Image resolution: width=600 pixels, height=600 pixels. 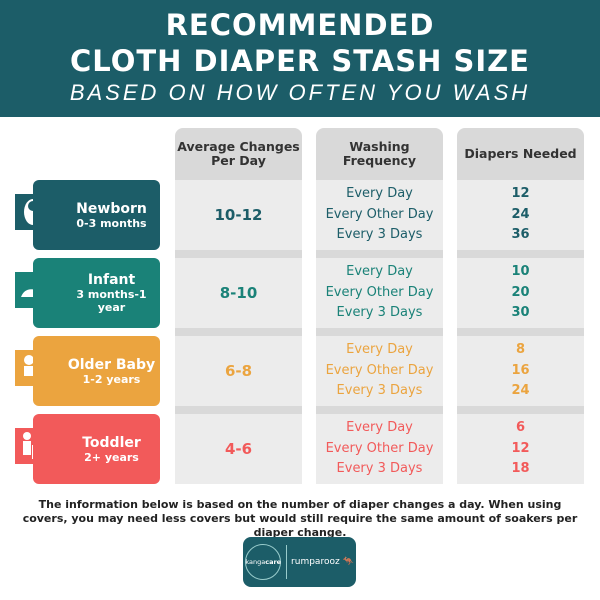 What do you see at coordinates (520, 313) in the screenshot?
I see `diapers-item: 30` at bounding box center [520, 313].